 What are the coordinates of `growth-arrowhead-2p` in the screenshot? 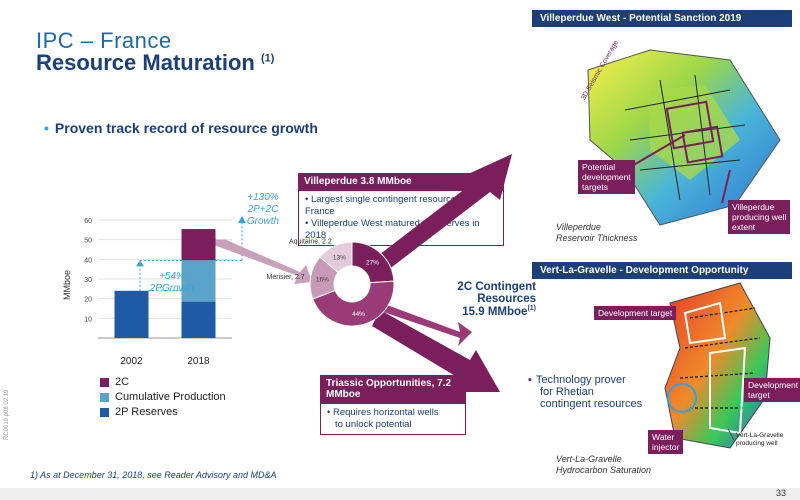 It's located at (140, 263).